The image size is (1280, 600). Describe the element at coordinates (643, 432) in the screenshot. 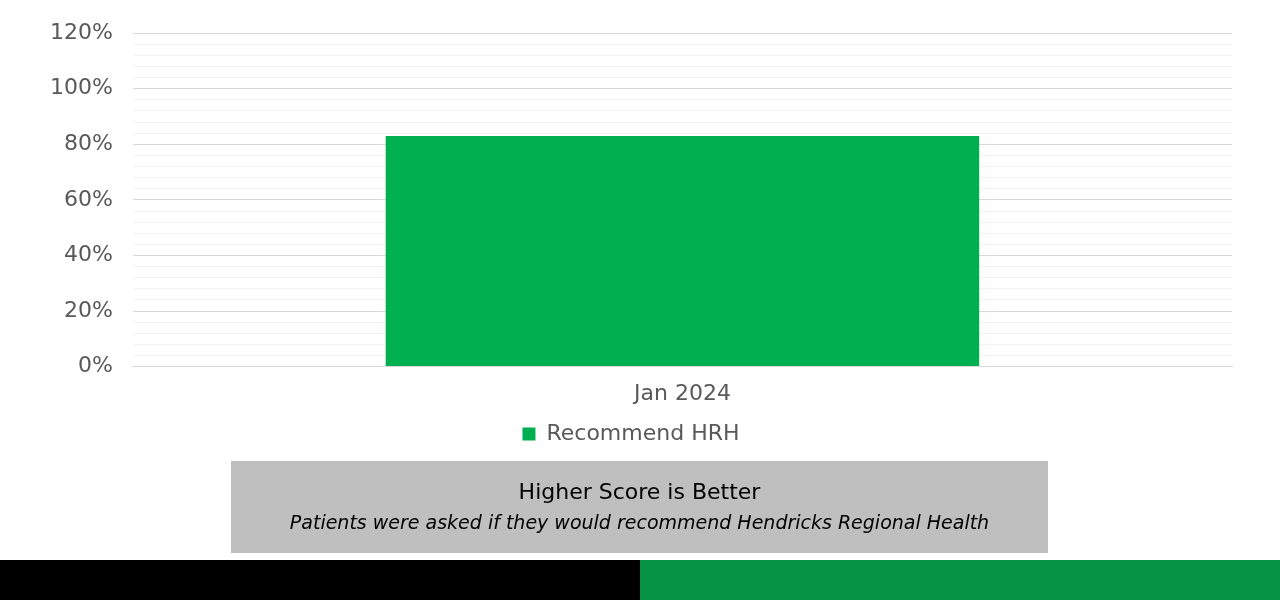

I see `legend-label: Recommend HRH` at that location.